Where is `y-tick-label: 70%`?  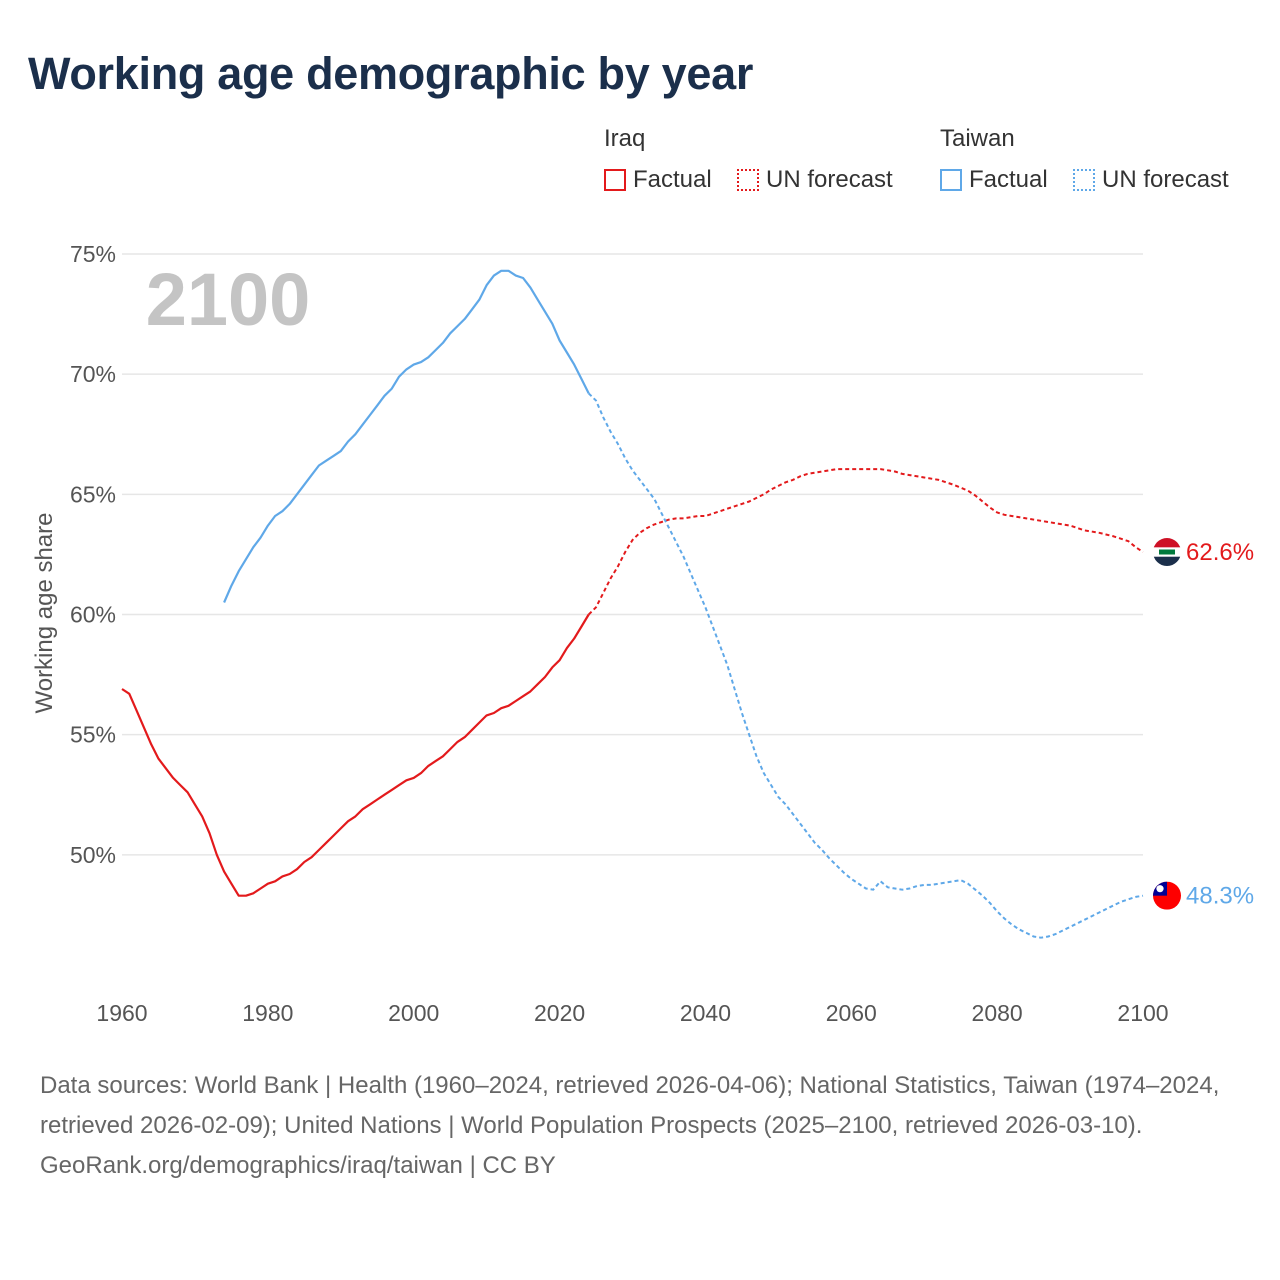 y-tick-label: 70% is located at coordinates (93, 374).